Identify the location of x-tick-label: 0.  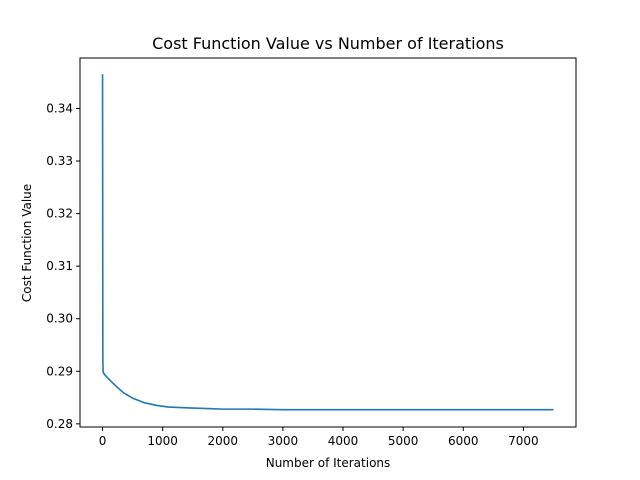
(103, 441).